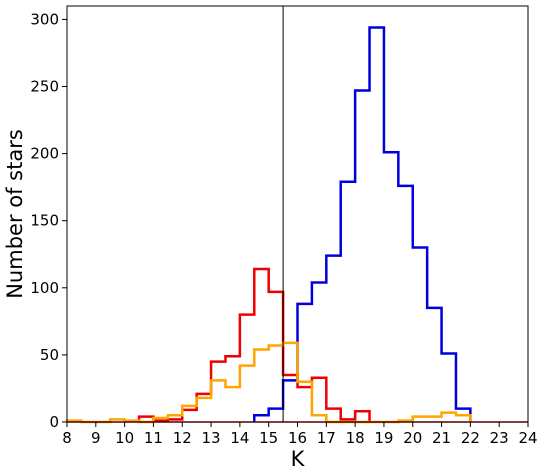 This screenshot has height=474, width=545. What do you see at coordinates (67, 438) in the screenshot?
I see `x-tick-label: 8` at bounding box center [67, 438].